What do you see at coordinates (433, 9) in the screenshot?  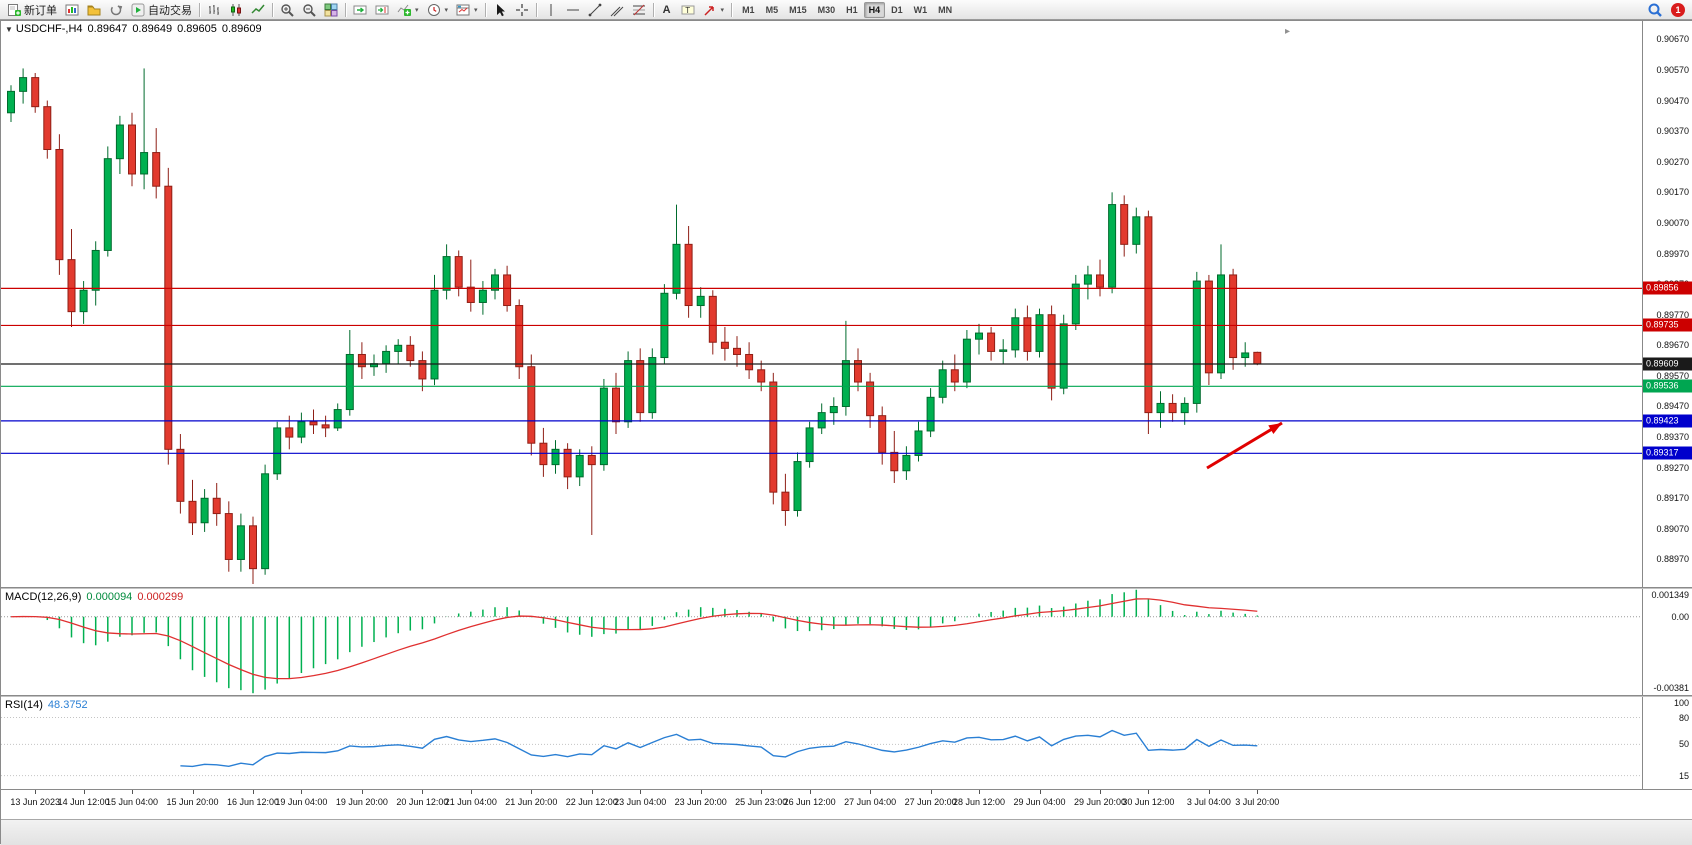 I see `periods-clock-icon` at bounding box center [433, 9].